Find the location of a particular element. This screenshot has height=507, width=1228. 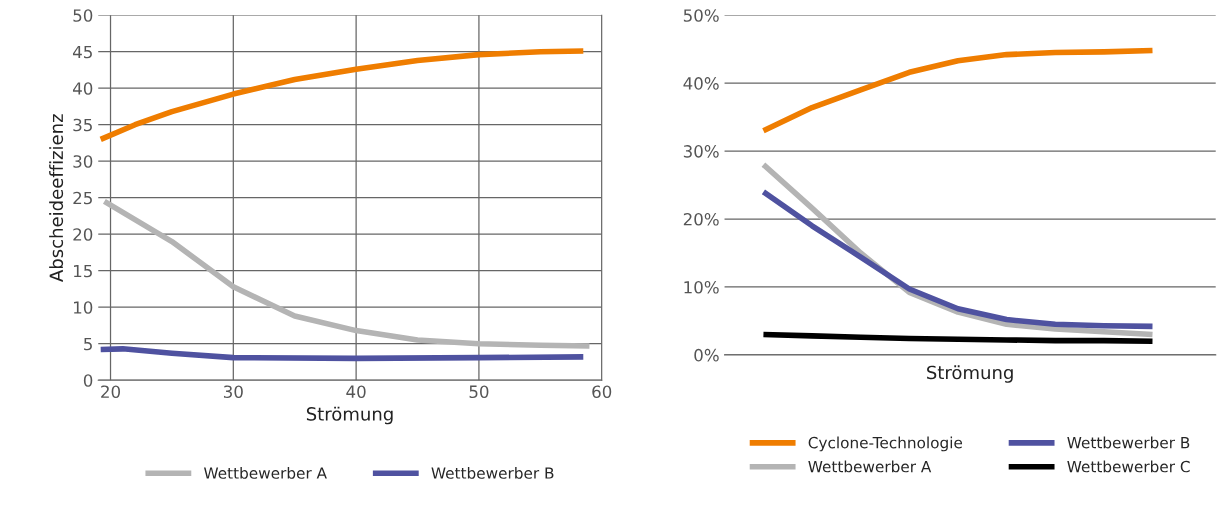

y-axis-title: Abscheideeffizienz is located at coordinates (56, 198).